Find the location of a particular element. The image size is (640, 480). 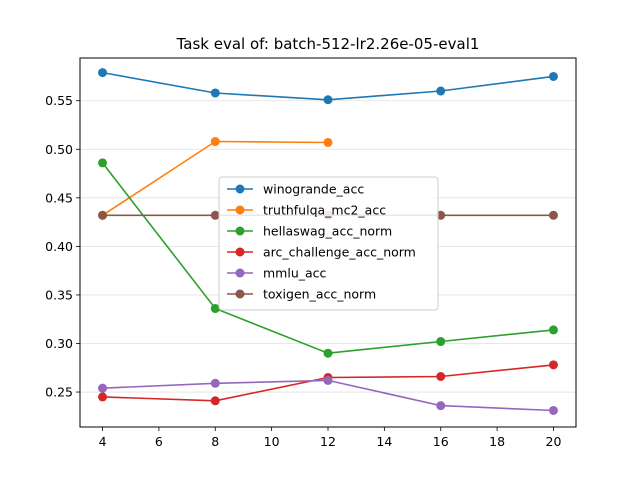

x-tick-label: 6 is located at coordinates (159, 441).